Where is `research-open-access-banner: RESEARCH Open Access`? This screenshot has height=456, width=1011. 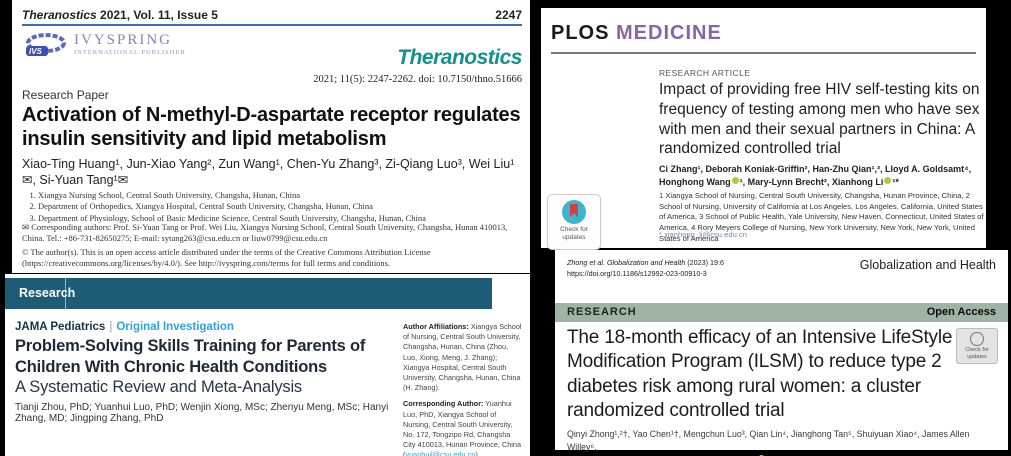 research-open-access-banner: RESEARCH Open Access is located at coordinates (781, 312).